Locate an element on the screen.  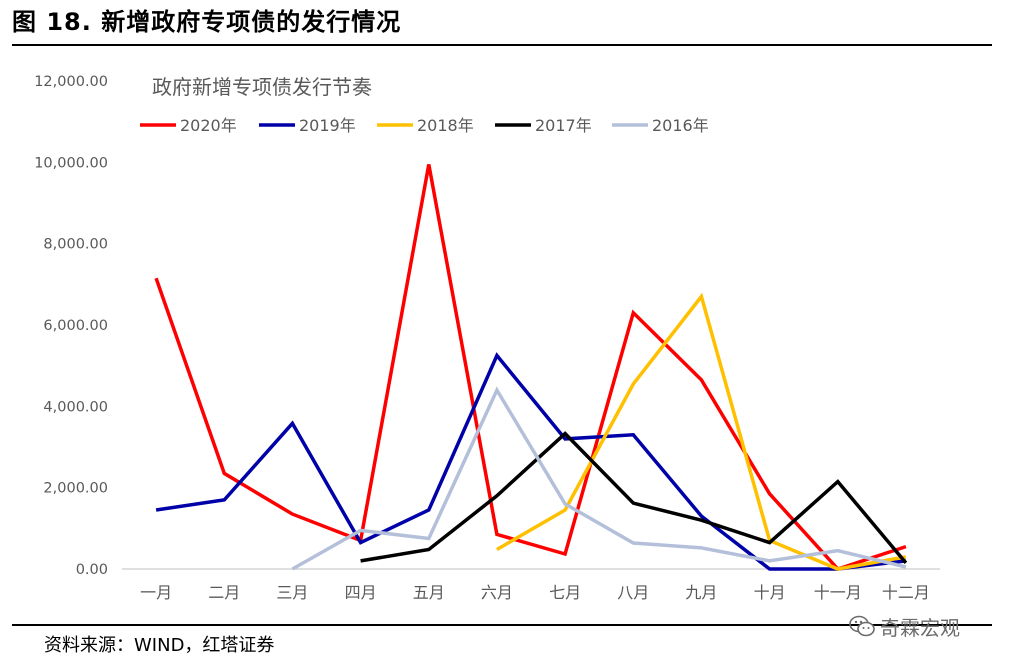
legend-item: 2019年 is located at coordinates (307, 125).